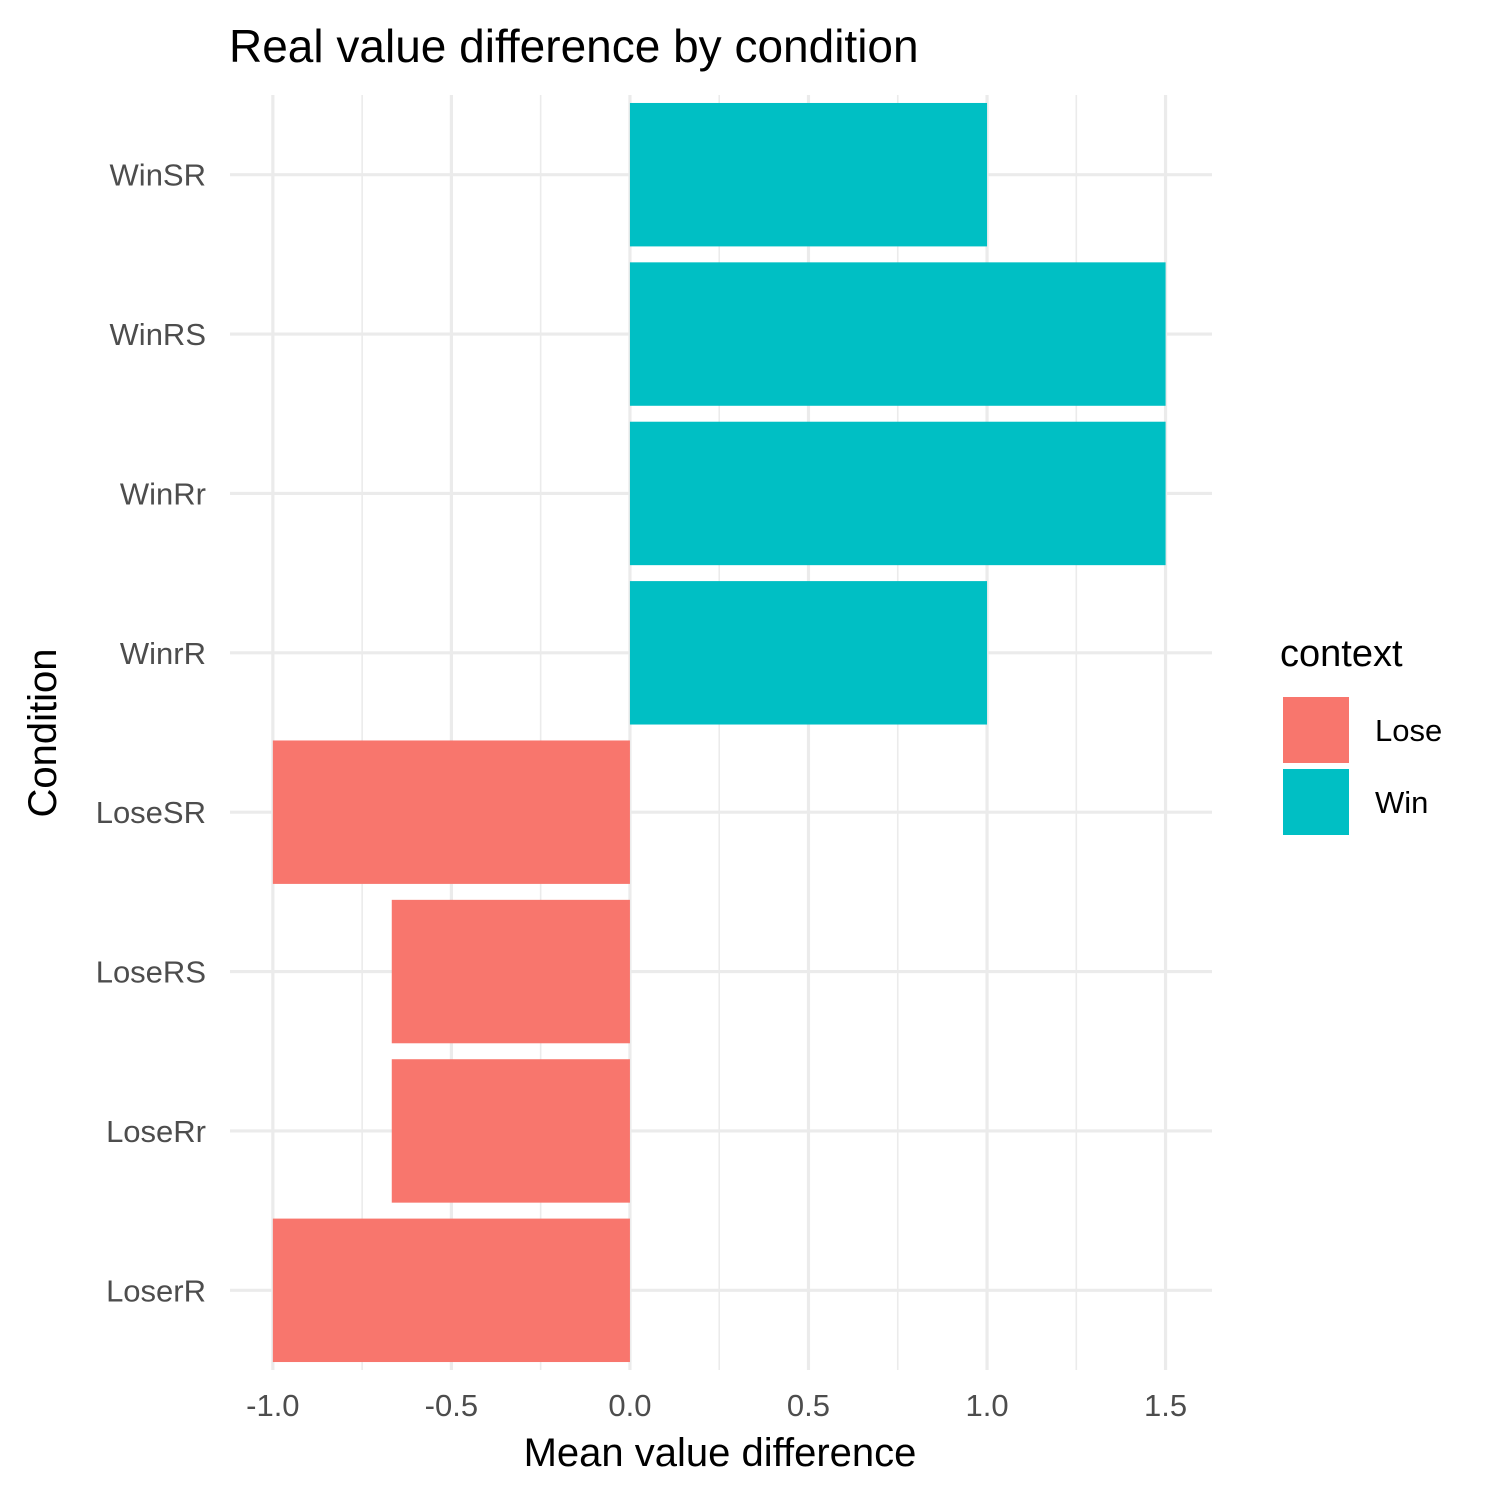  I want to click on legend-key-win, so click(1316, 802).